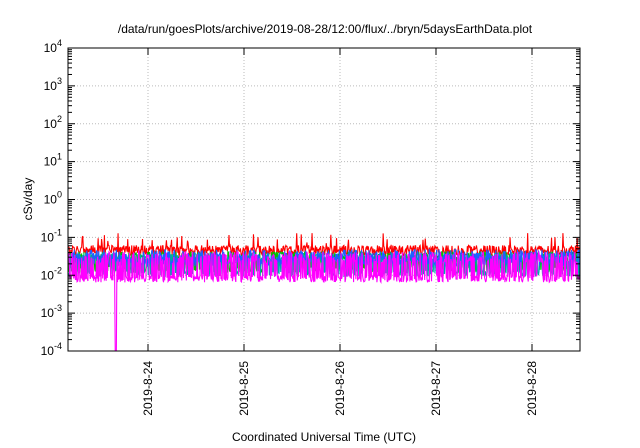  I want to click on y-tick-label: 10⁴, so click(53, 46).